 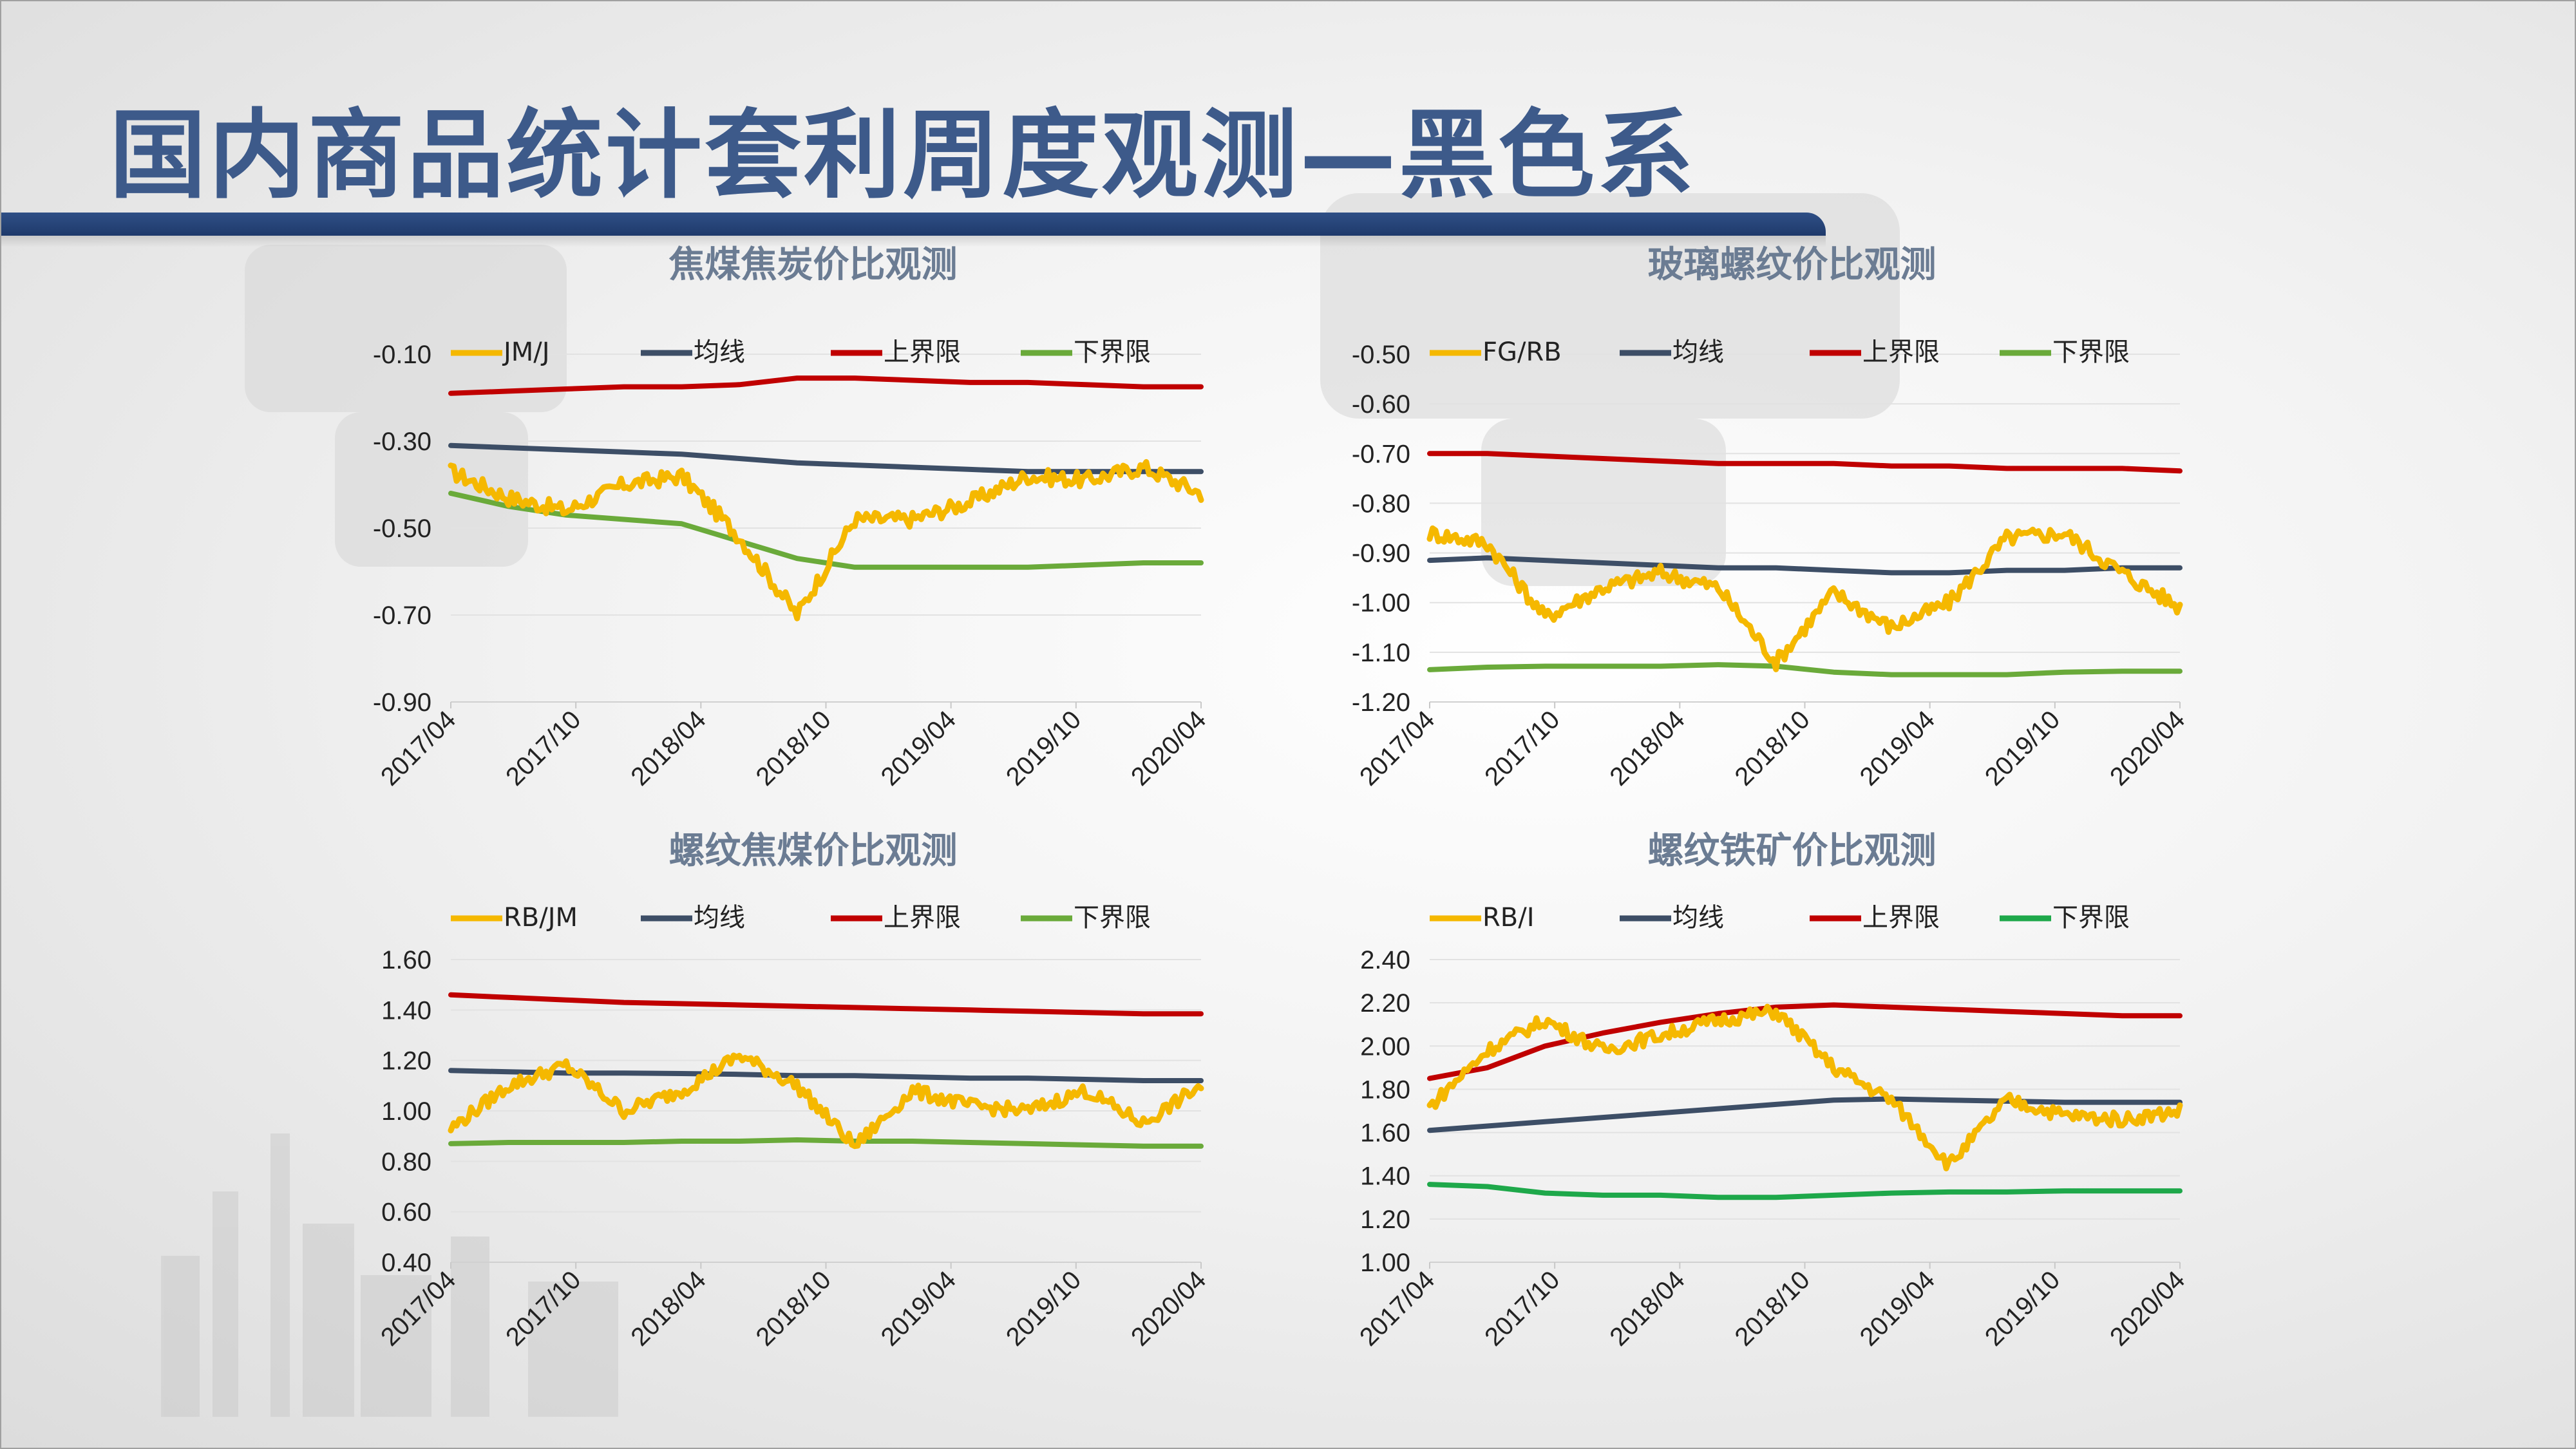 I want to click on legend-label: RB/JM, so click(x=541, y=918).